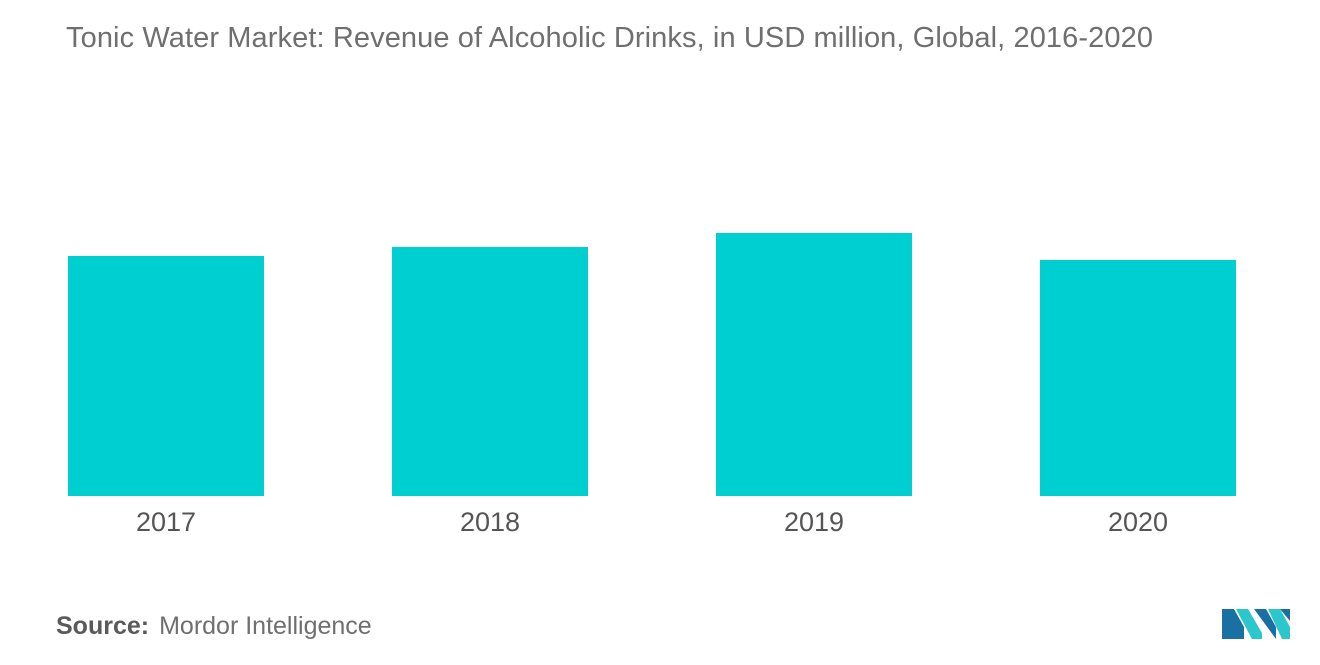 Image resolution: width=1320 pixels, height=665 pixels. I want to click on source-note: Source: Mordor Intelligence, so click(214, 626).